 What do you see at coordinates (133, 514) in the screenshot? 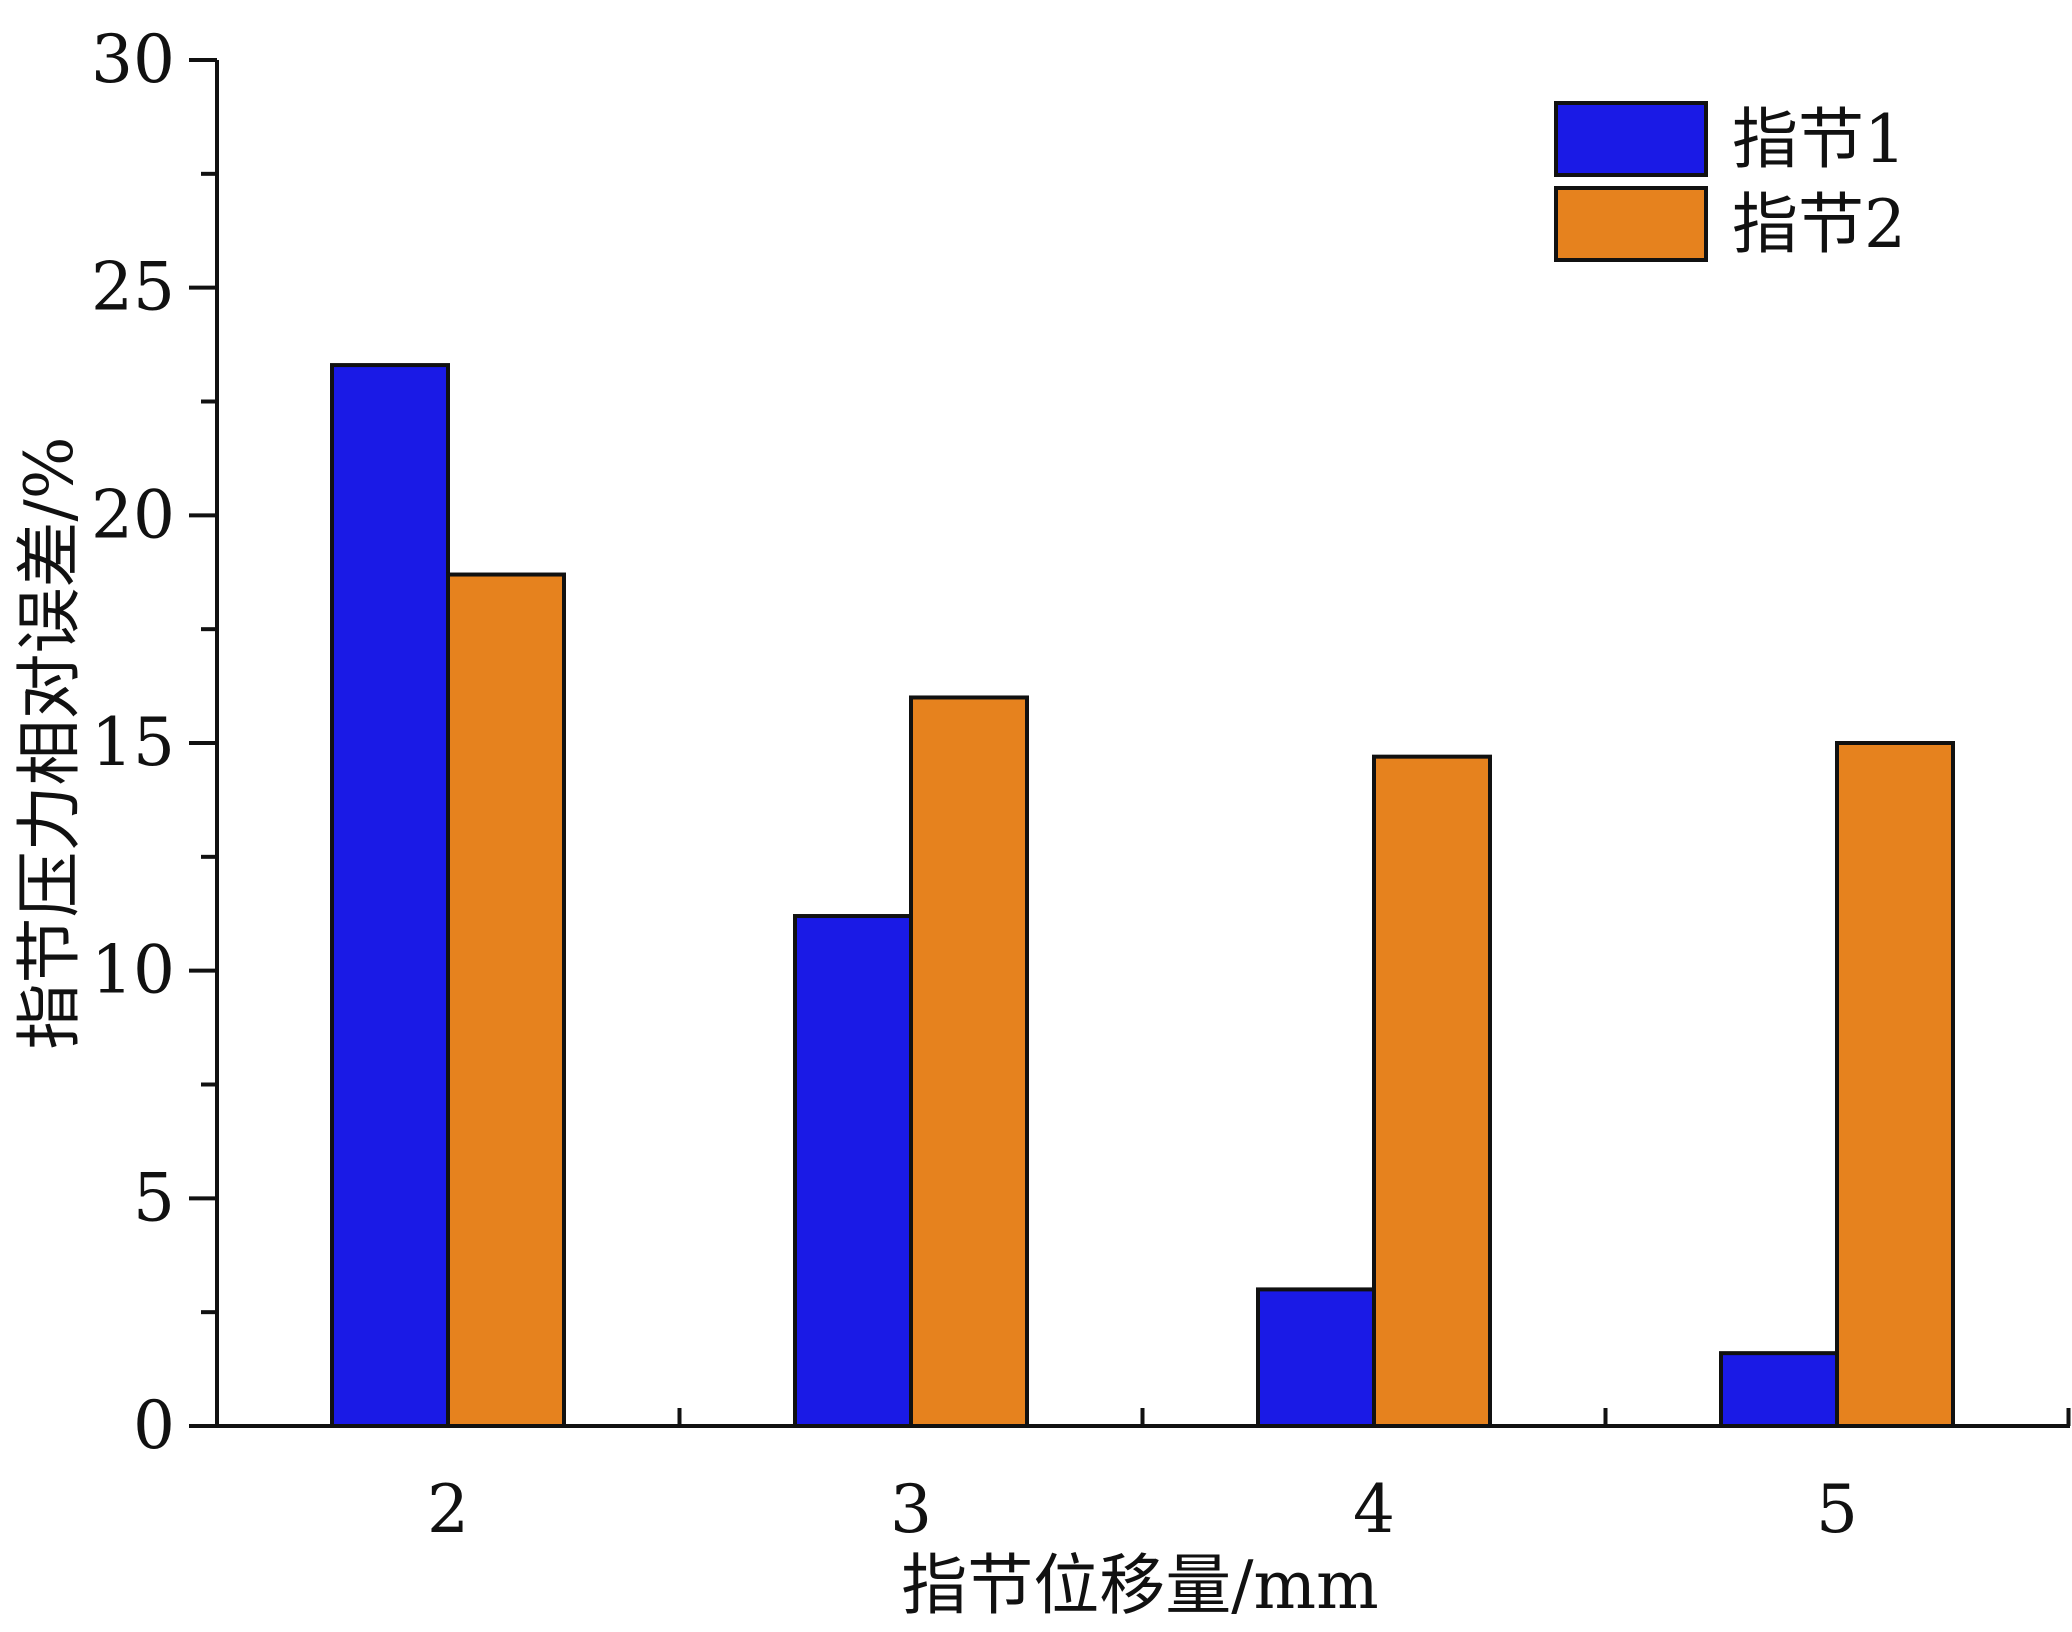
I see `y-tick-label: 20` at bounding box center [133, 514].